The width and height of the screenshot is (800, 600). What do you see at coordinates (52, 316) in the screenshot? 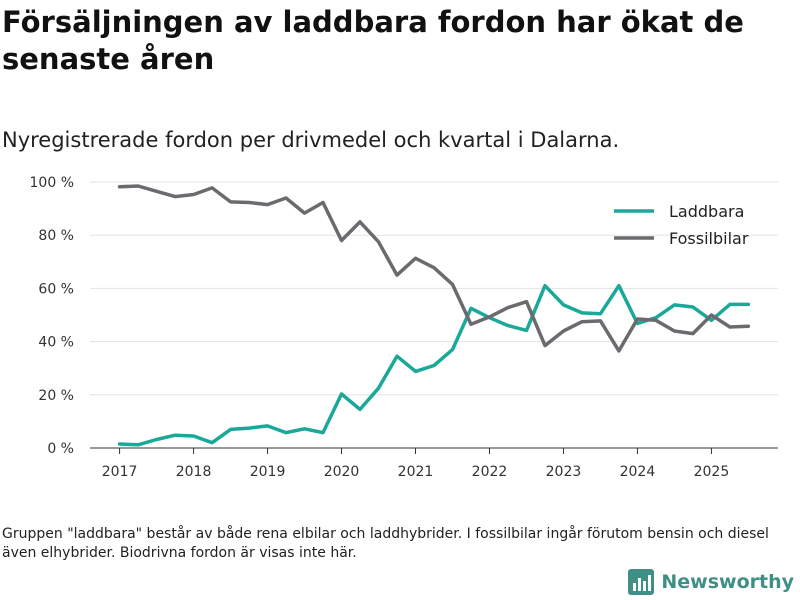
I see `y-axis-tick-labels: 0 % 20 % 40 % 60 % 80 % 100 %` at bounding box center [52, 316].